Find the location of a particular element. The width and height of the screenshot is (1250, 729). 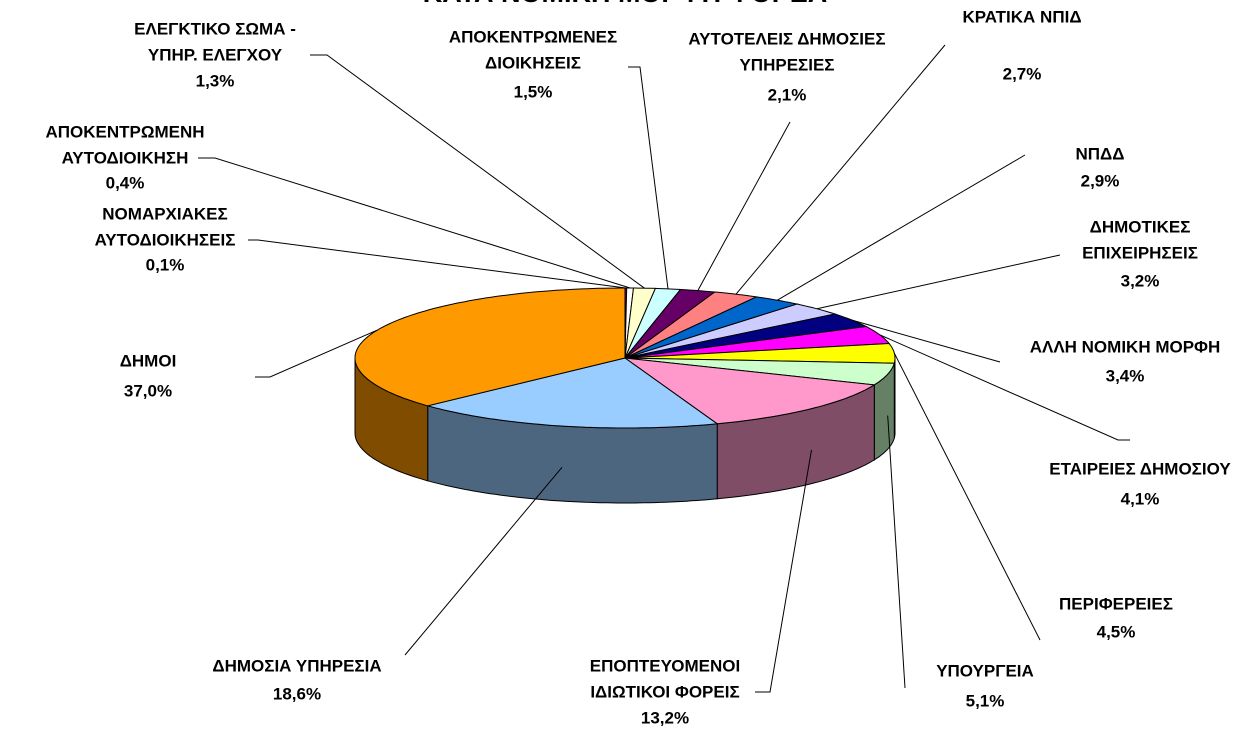

value-label: 0,1% is located at coordinates (165, 264).